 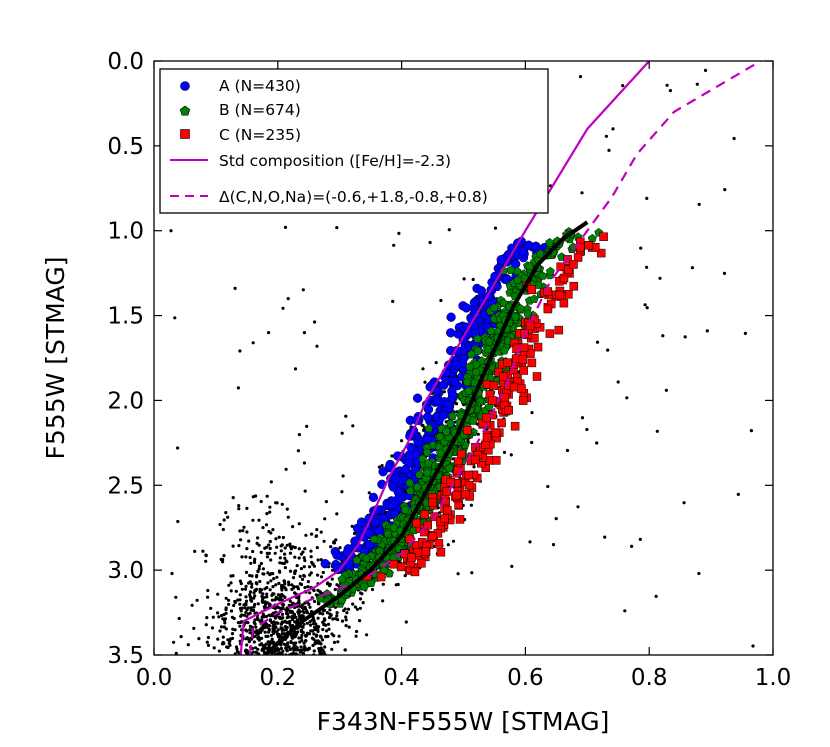 I want to click on y-tick-label: 3.5, so click(x=125, y=656).